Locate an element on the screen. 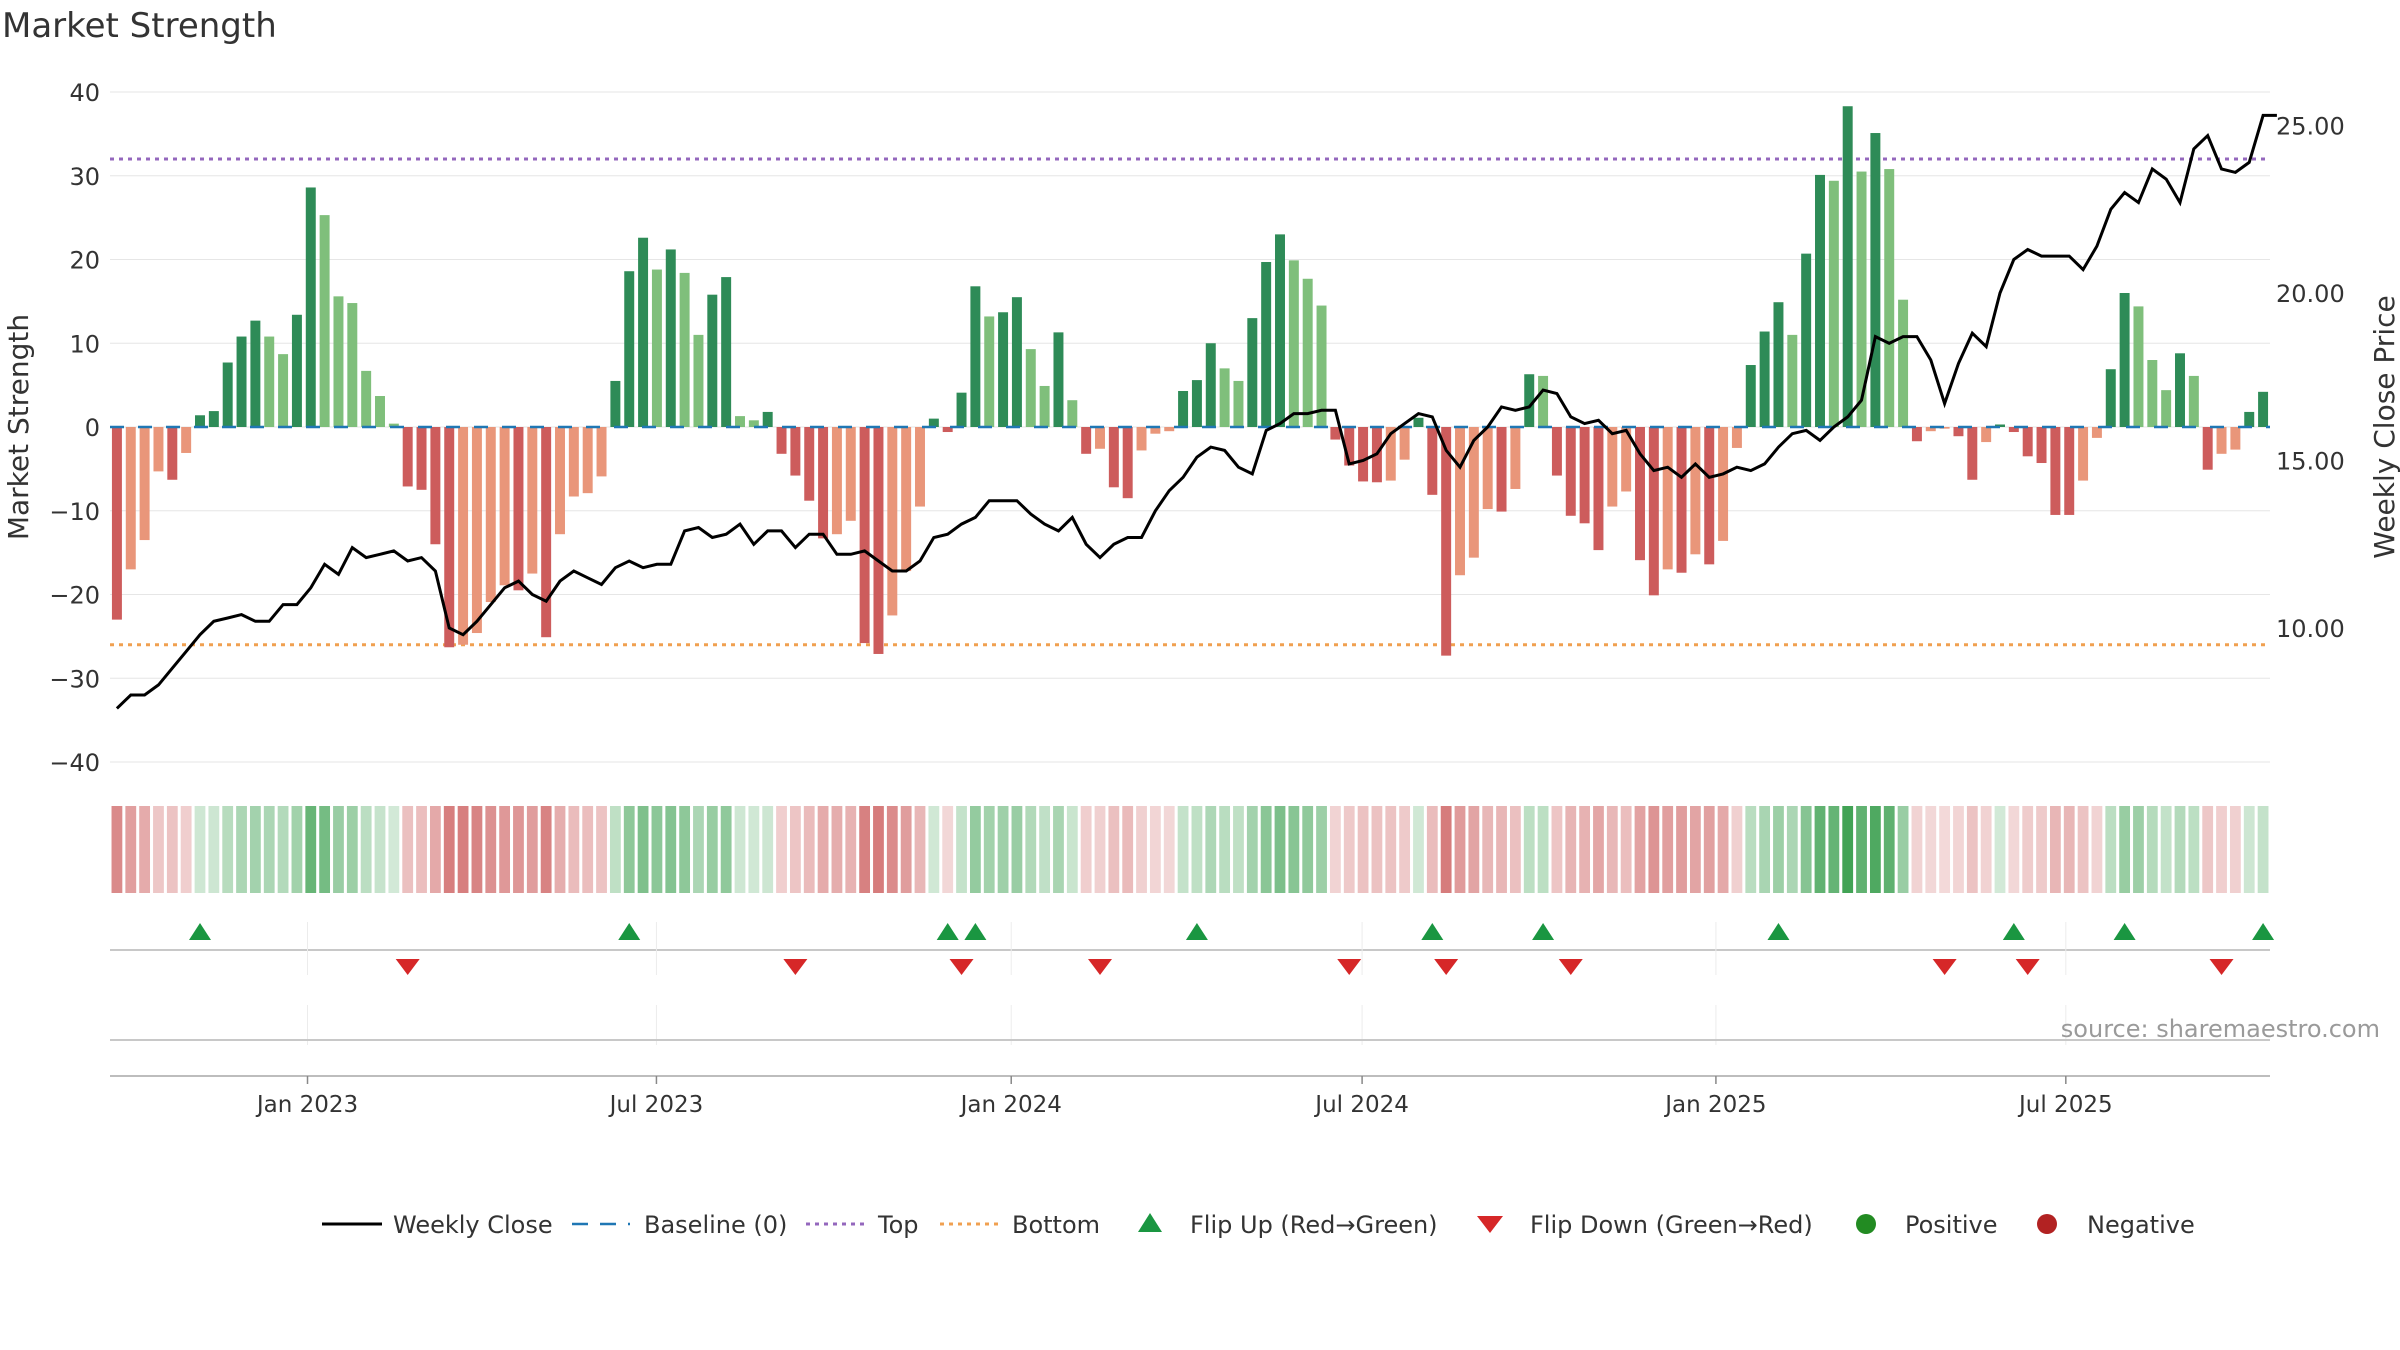 The height and width of the screenshot is (1350, 2400). x-tick-label: Jul 2024 is located at coordinates (1361, 1105).